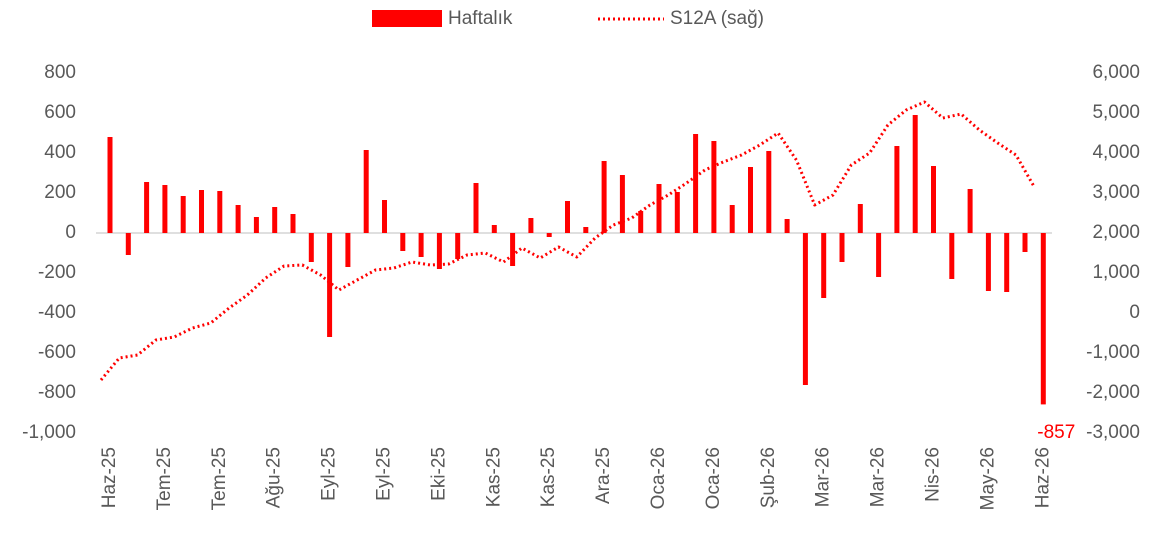 The width and height of the screenshot is (1154, 535). What do you see at coordinates (60, 72) in the screenshot?
I see `y-tick-label: 800` at bounding box center [60, 72].